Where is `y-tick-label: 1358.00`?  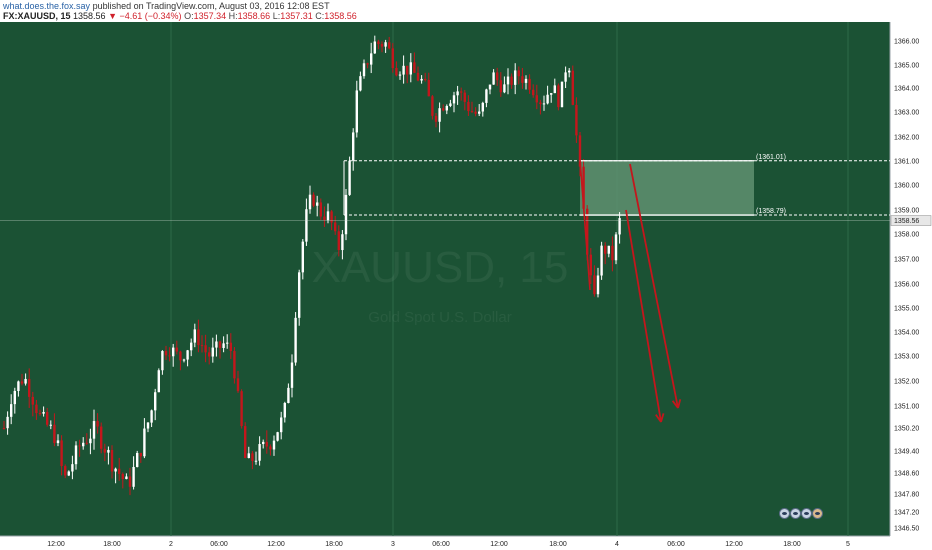 y-tick-label: 1358.00 is located at coordinates (906, 235).